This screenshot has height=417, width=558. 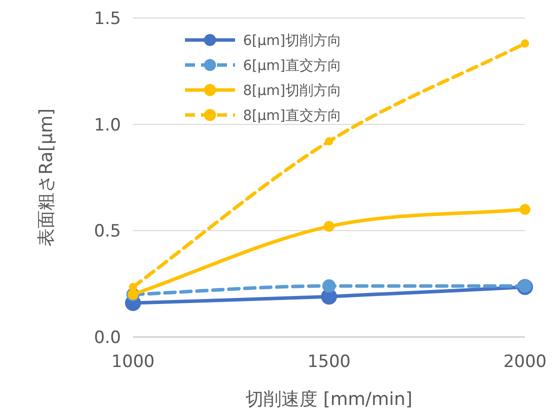 I want to click on legend-label: 8[μm]切削方向, so click(x=292, y=91).